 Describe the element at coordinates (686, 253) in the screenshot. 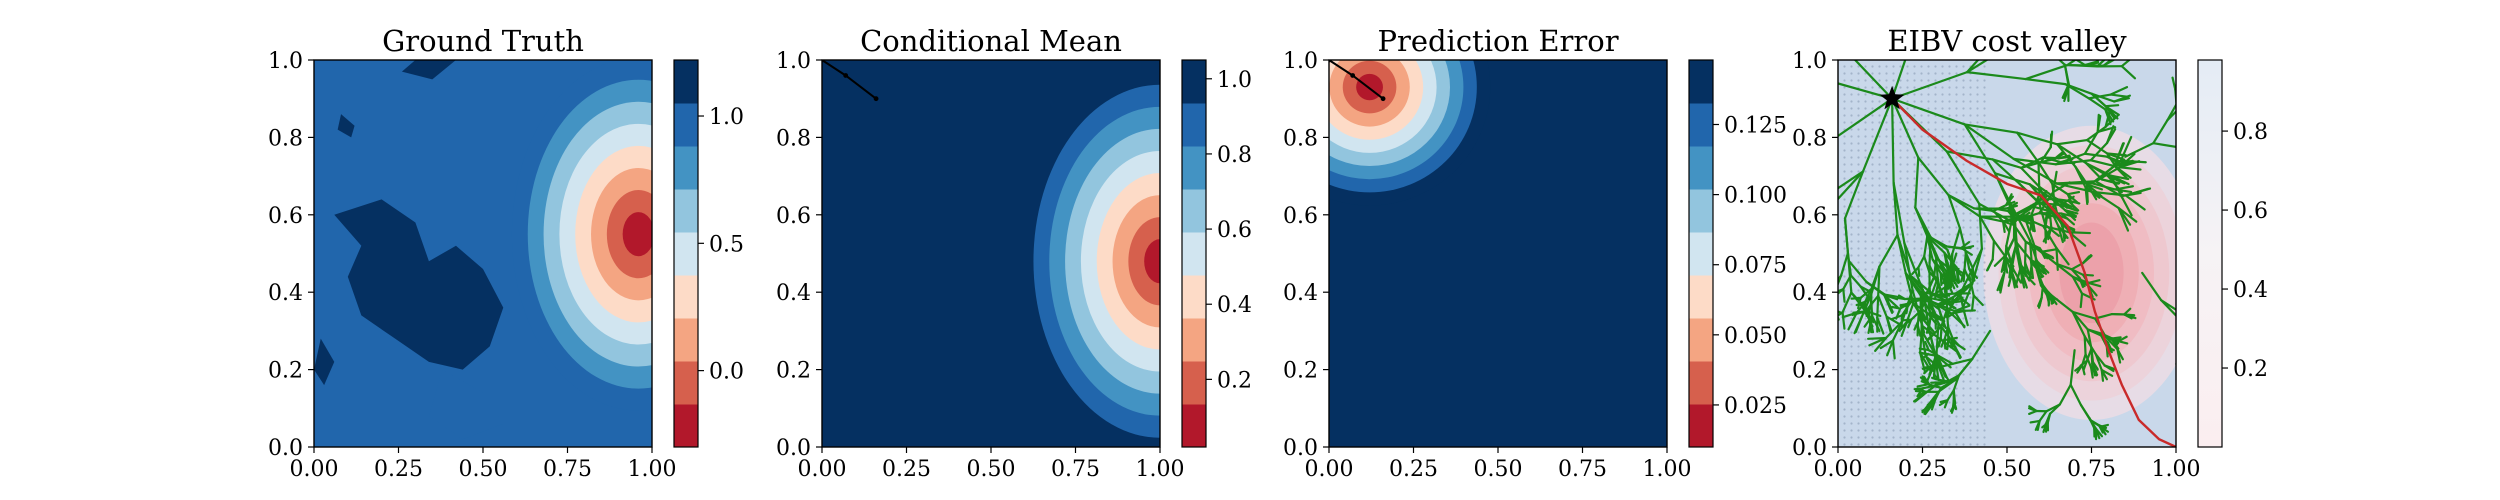

I see `colorbar` at that location.